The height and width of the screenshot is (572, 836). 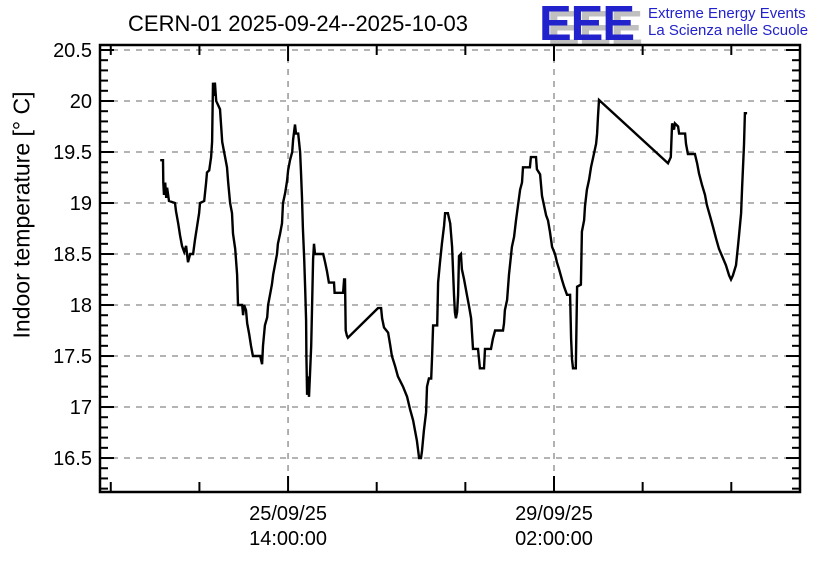 What do you see at coordinates (81, 408) in the screenshot?
I see `y-tick-label: 17` at bounding box center [81, 408].